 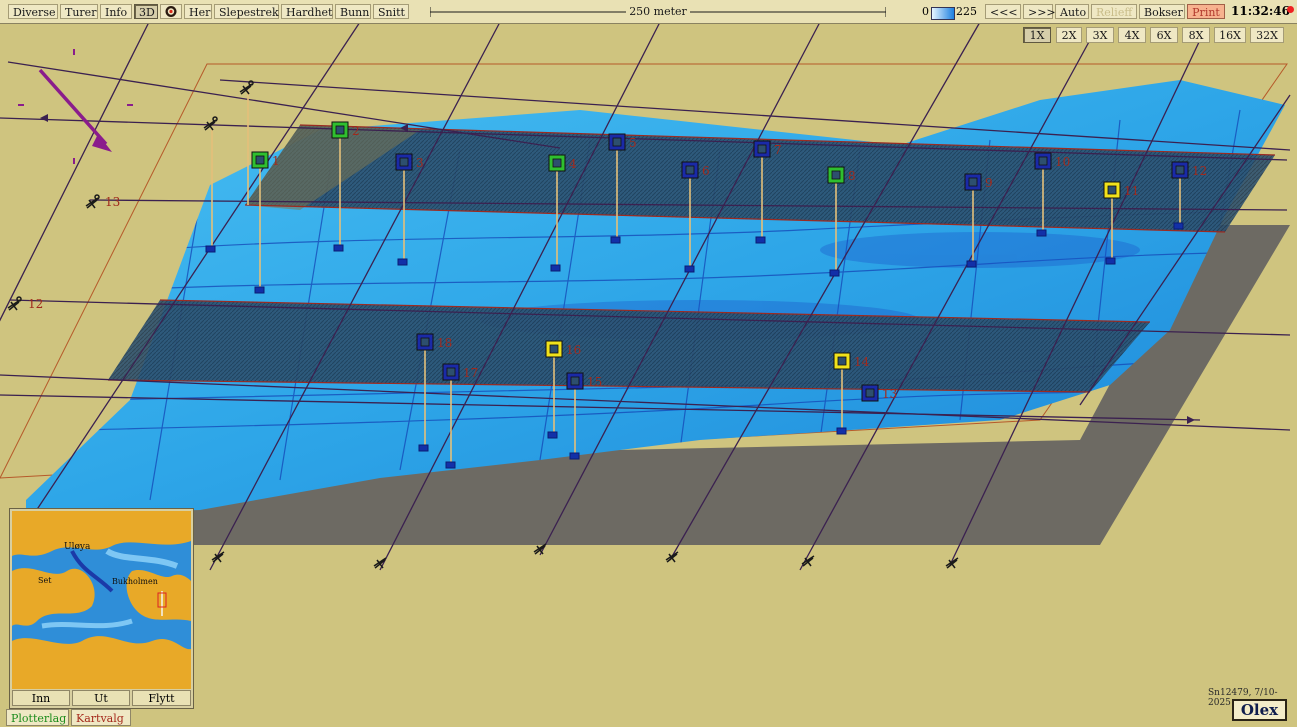 What do you see at coordinates (101, 600) in the screenshot?
I see `minimap-chart: Uløya Set Bukholmen` at bounding box center [101, 600].